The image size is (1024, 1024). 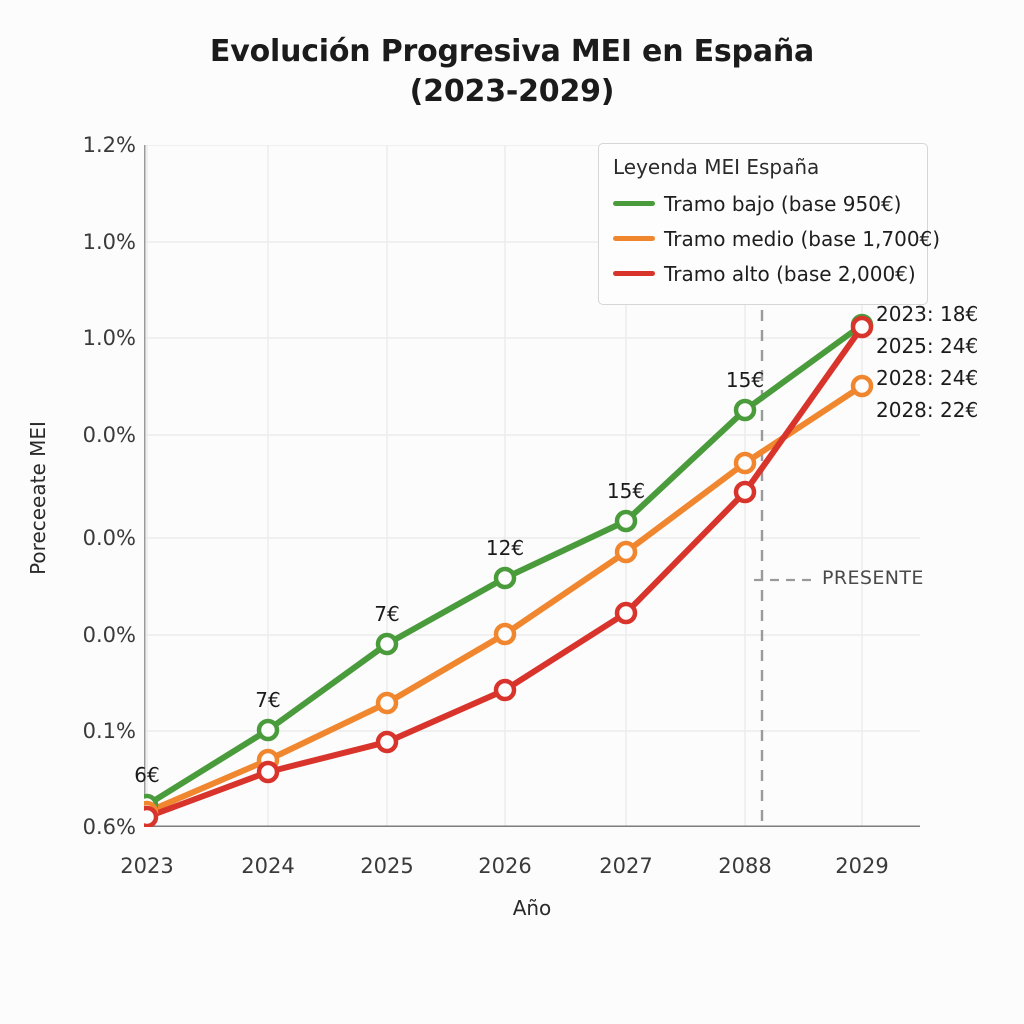 What do you see at coordinates (927, 410) in the screenshot?
I see `annotation-right-line: 2028: 22€` at bounding box center [927, 410].